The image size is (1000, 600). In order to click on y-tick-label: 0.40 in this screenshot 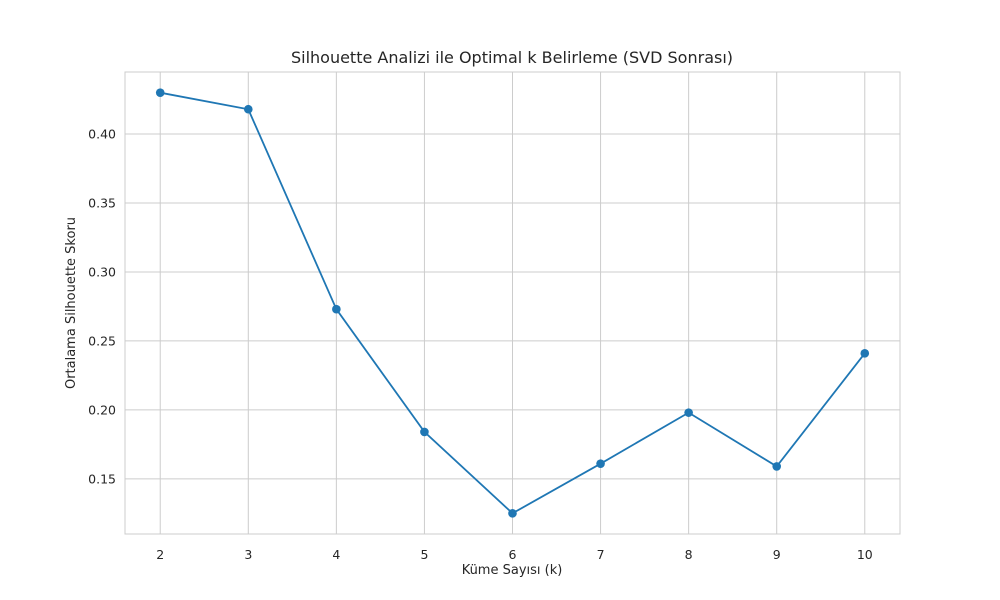, I will do `click(102, 134)`.